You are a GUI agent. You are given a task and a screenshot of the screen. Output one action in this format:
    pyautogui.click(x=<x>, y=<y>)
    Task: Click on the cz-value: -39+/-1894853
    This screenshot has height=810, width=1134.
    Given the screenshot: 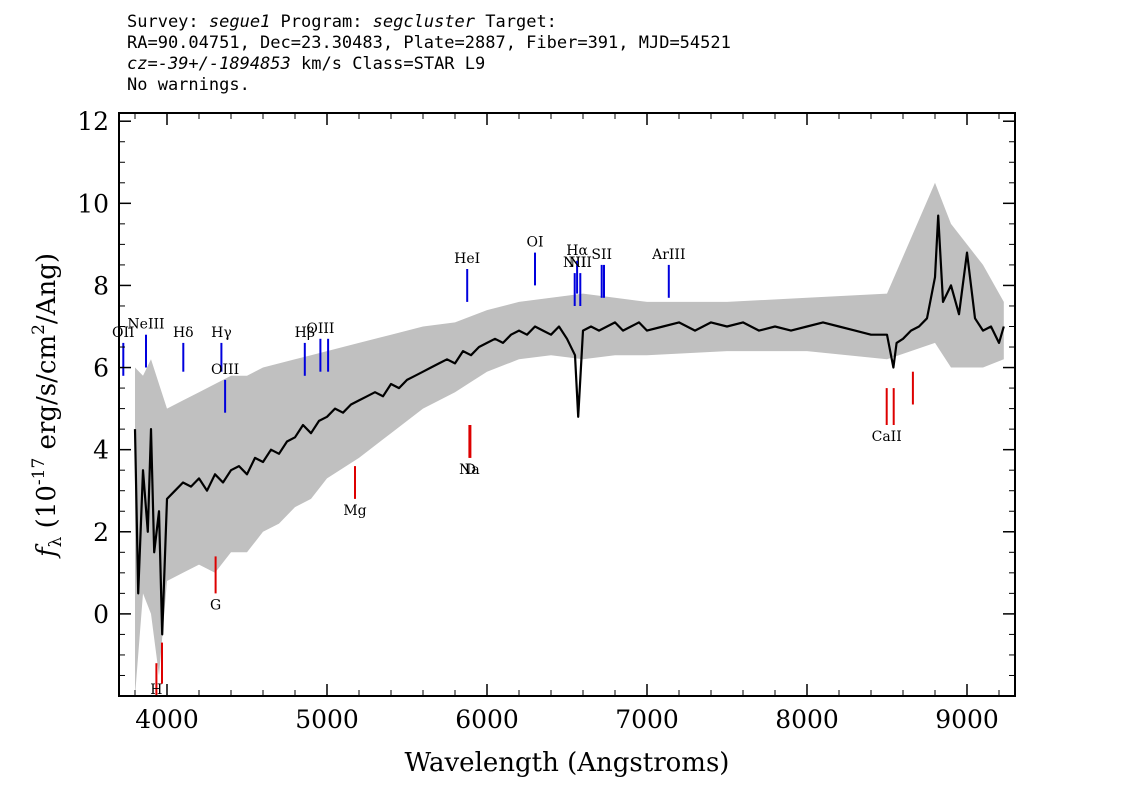 What is the action you would take?
    pyautogui.click(x=224, y=64)
    